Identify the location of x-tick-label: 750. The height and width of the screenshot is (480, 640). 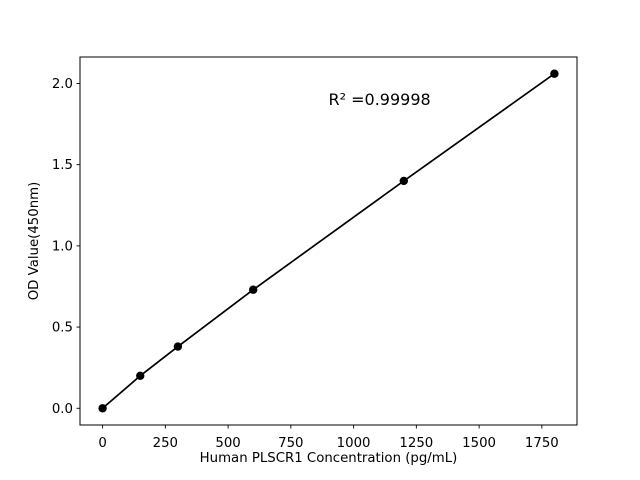
(290, 443).